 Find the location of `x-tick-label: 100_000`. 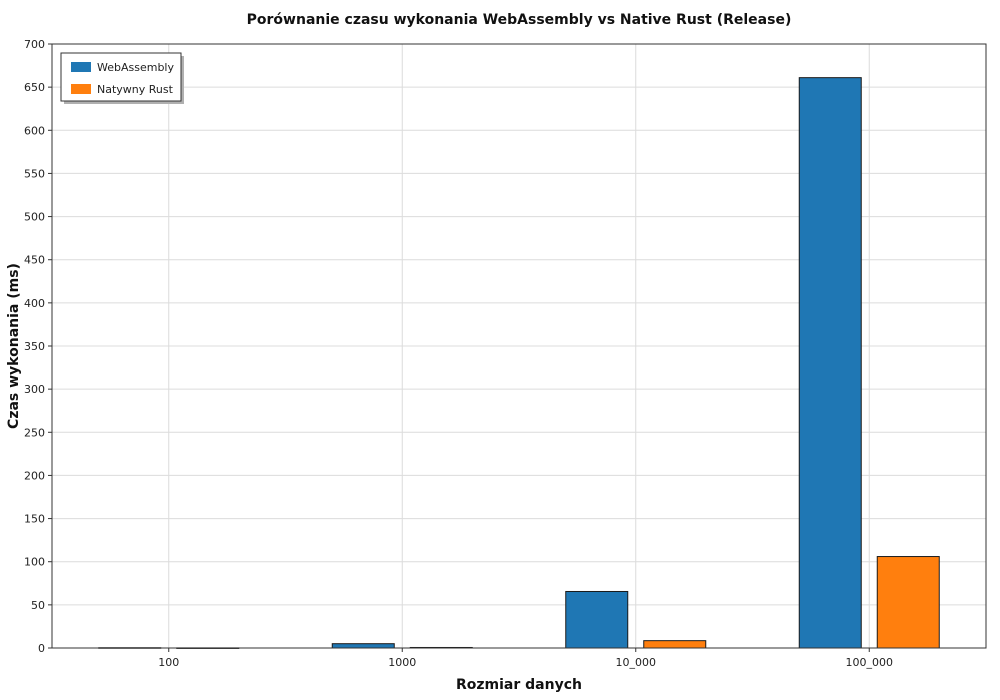

x-tick-label: 100_000 is located at coordinates (870, 662).